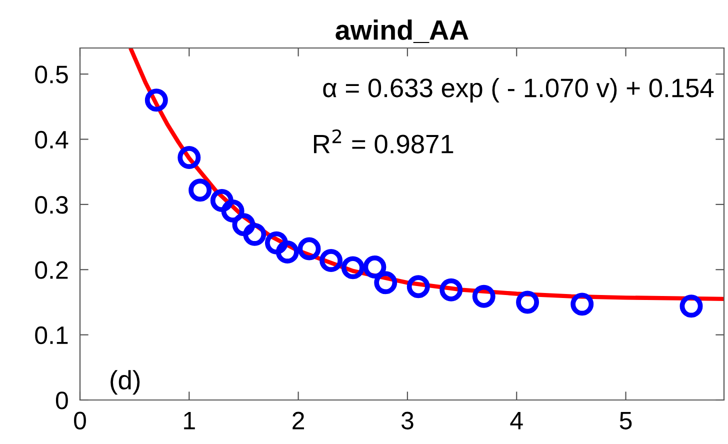  I want to click on y-tick-label: 0.1, so click(51, 335).